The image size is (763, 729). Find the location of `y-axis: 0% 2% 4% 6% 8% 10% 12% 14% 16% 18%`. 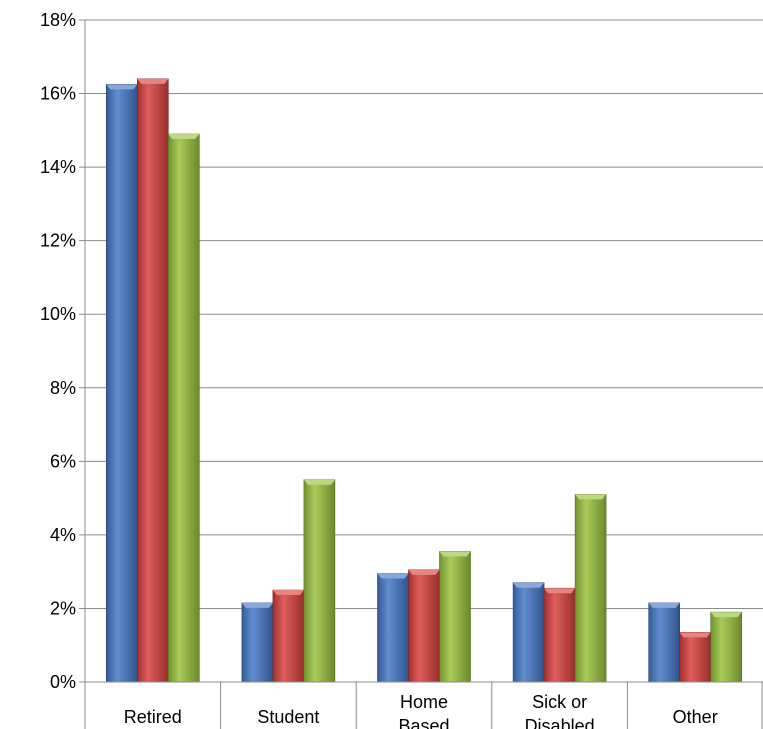

y-axis: 0% 2% 4% 6% 8% 10% 12% 14% 16% 18% is located at coordinates (63, 351).